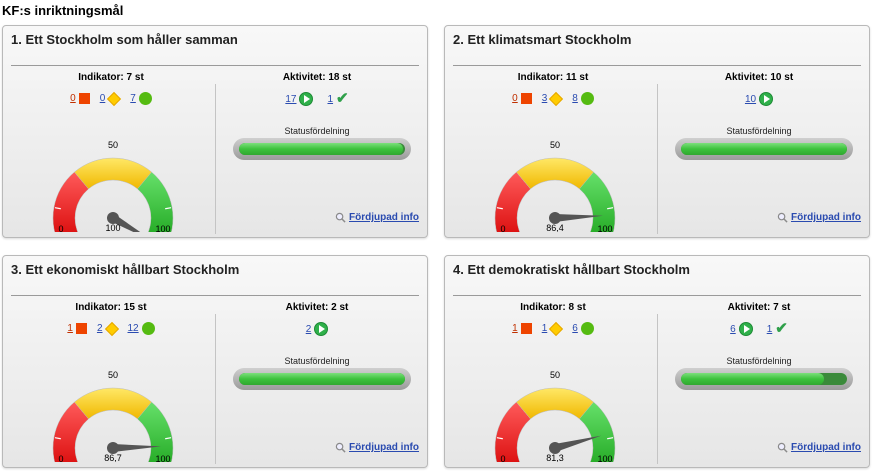 The width and height of the screenshot is (874, 474). Describe the element at coordinates (583, 98) in the screenshot. I see `indikator-green: 8` at that location.